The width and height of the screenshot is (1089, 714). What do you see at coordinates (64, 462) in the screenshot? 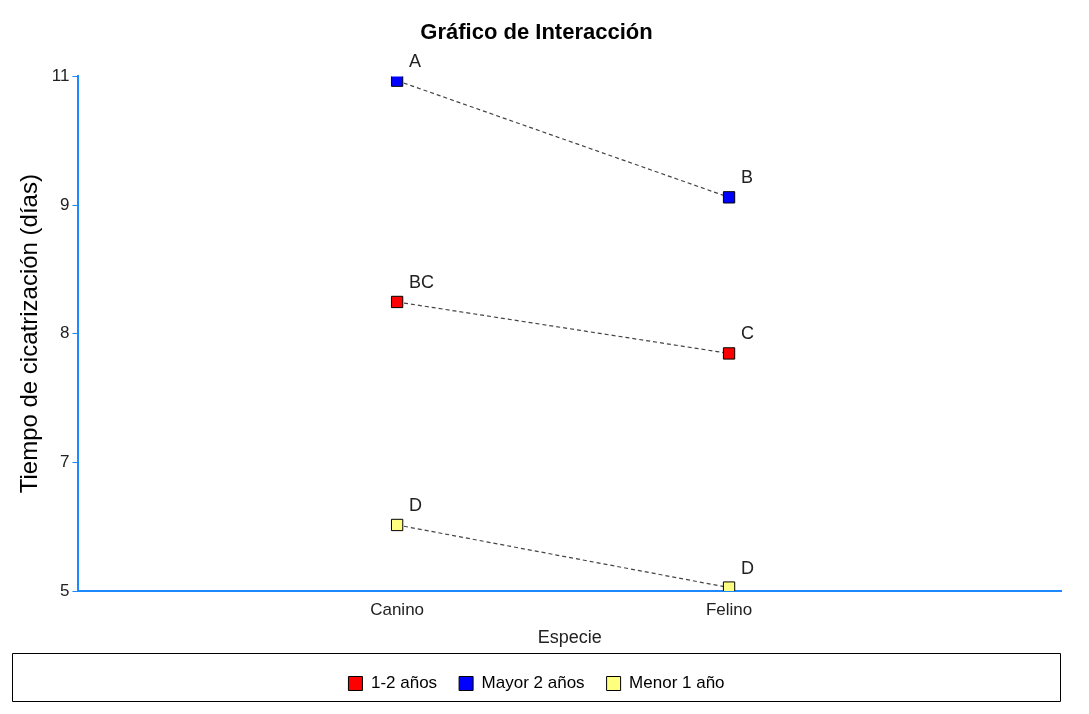
I see `y-tick-label: 7` at bounding box center [64, 462].